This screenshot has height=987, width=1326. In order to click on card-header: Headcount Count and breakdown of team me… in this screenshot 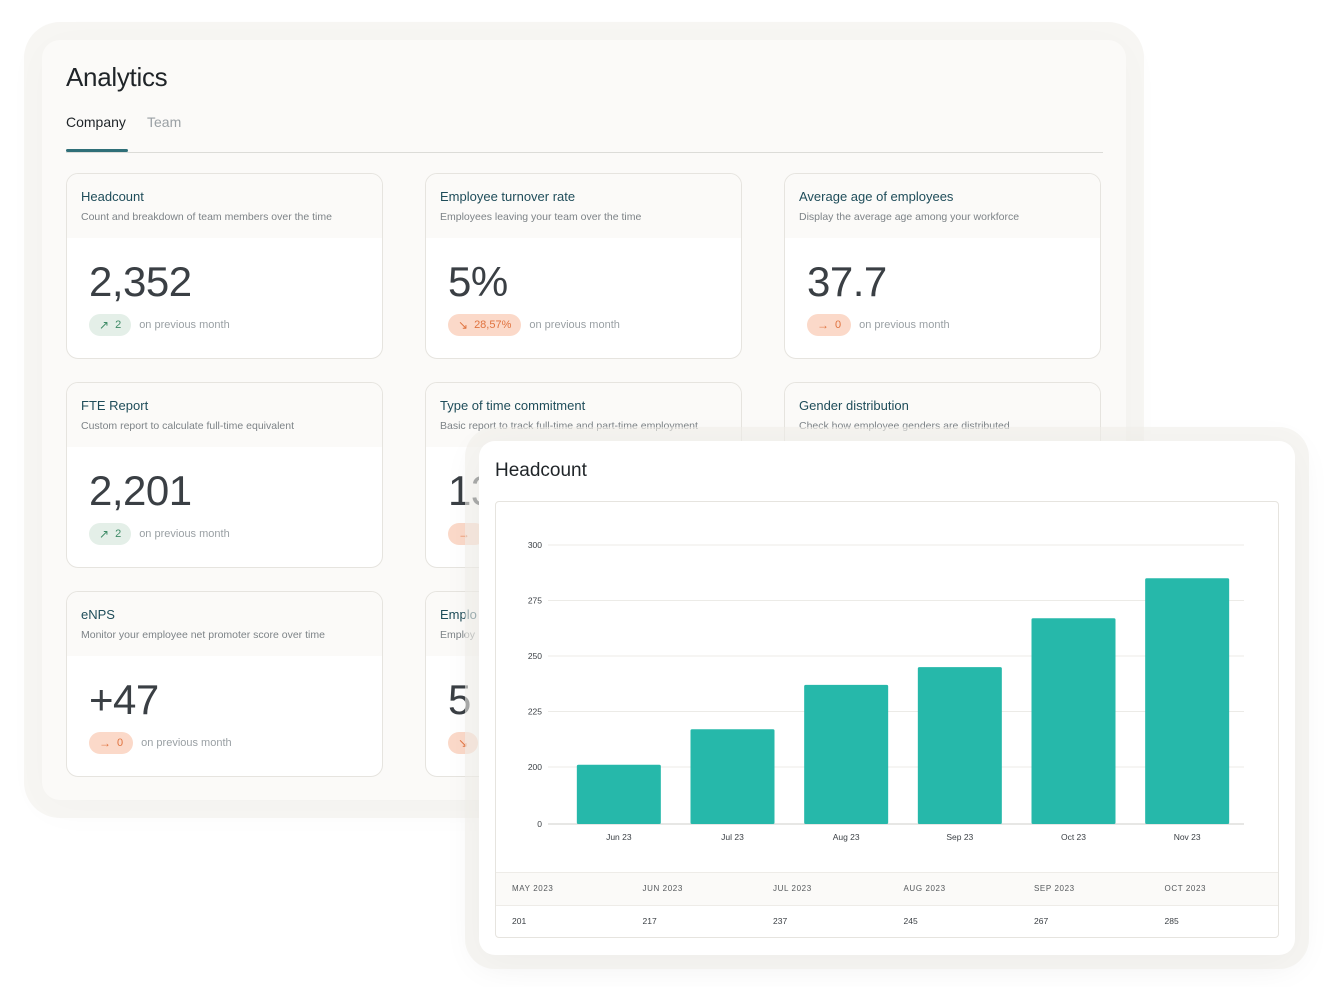, I will do `click(224, 206)`.